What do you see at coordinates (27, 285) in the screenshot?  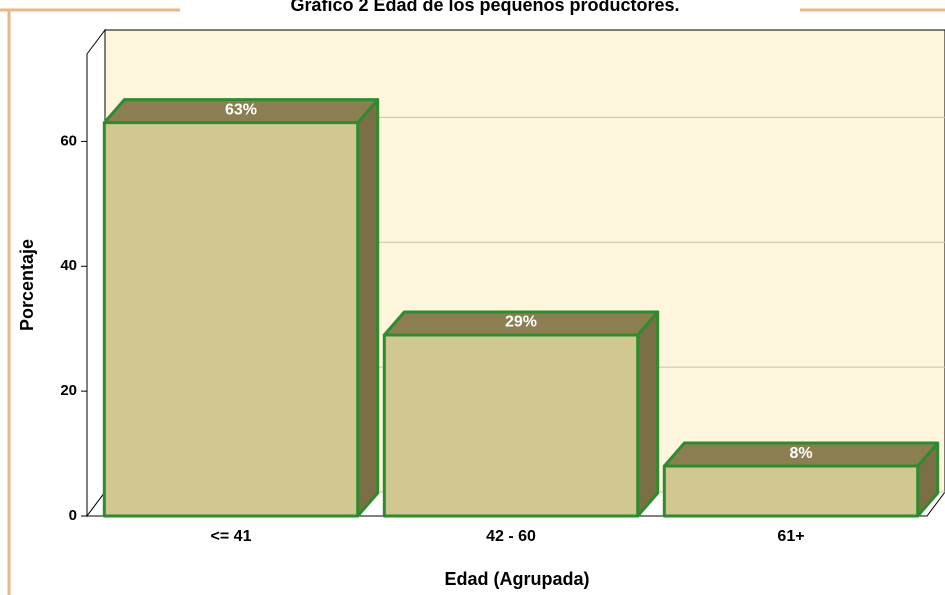 I see `y-axis-label: Porcentaje` at bounding box center [27, 285].